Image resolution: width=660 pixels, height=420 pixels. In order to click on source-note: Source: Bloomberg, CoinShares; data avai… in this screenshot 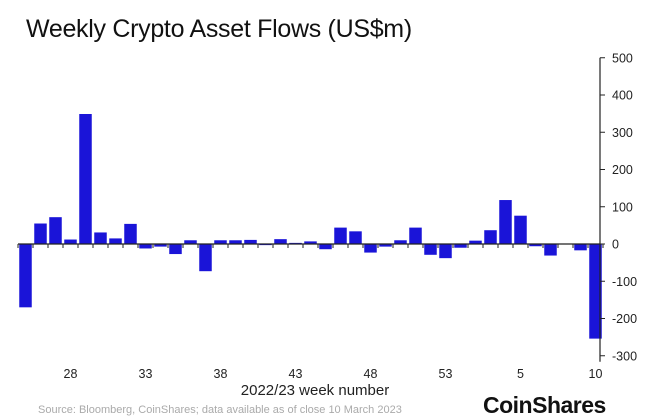, I will do `click(220, 410)`.